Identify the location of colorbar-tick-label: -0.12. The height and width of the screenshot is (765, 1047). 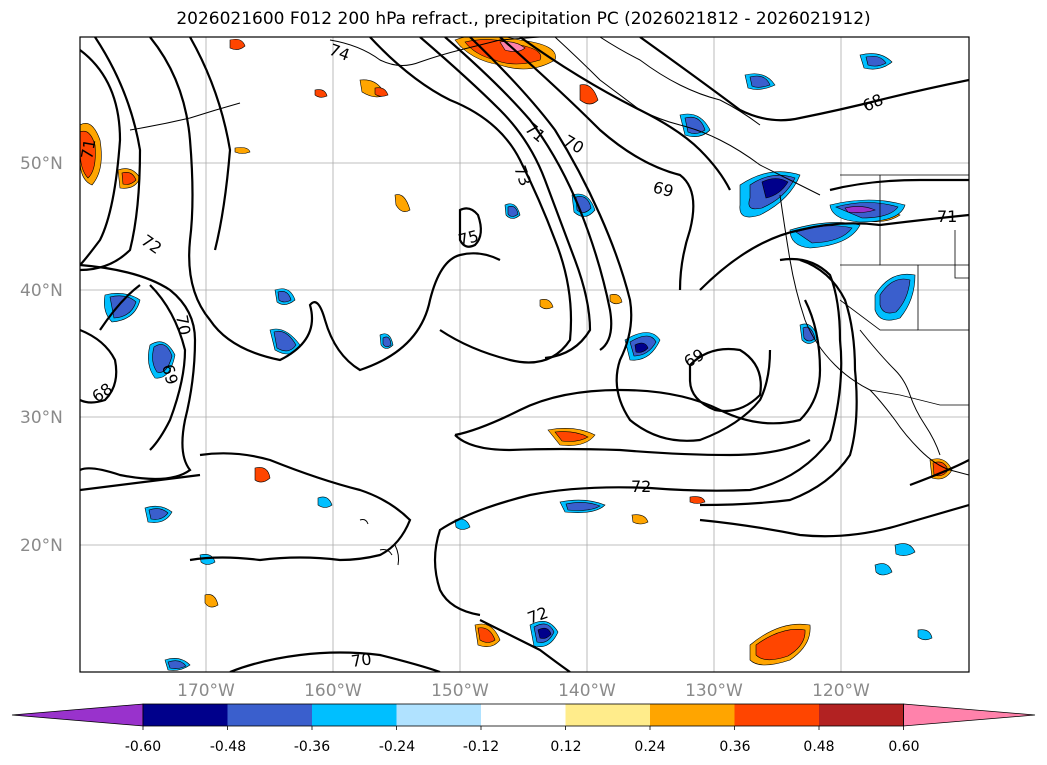
(481, 747).